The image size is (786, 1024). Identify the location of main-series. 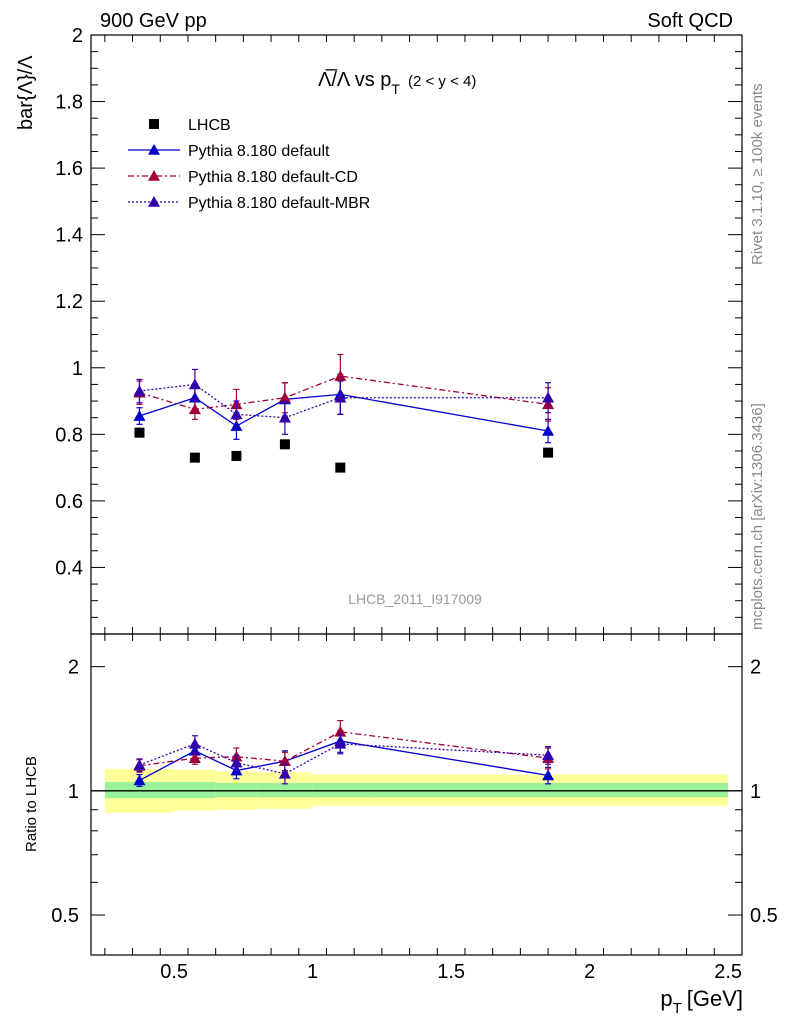
(344, 413).